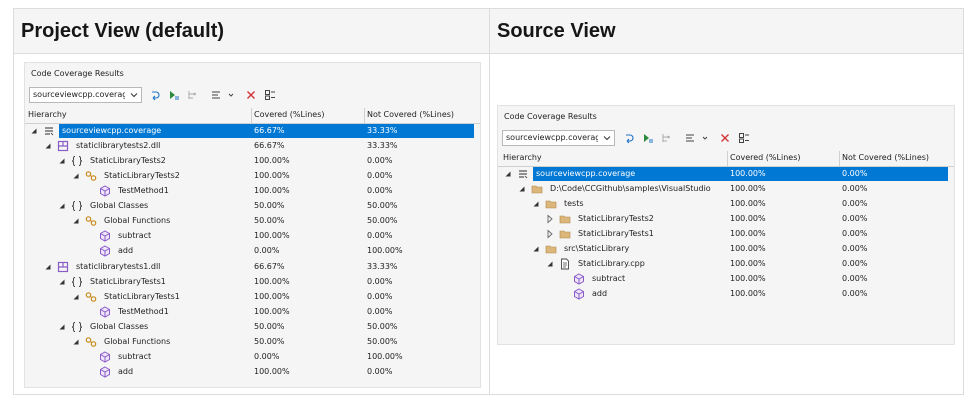  What do you see at coordinates (269, 130) in the screenshot?
I see `covered-value: 66.67%` at bounding box center [269, 130].